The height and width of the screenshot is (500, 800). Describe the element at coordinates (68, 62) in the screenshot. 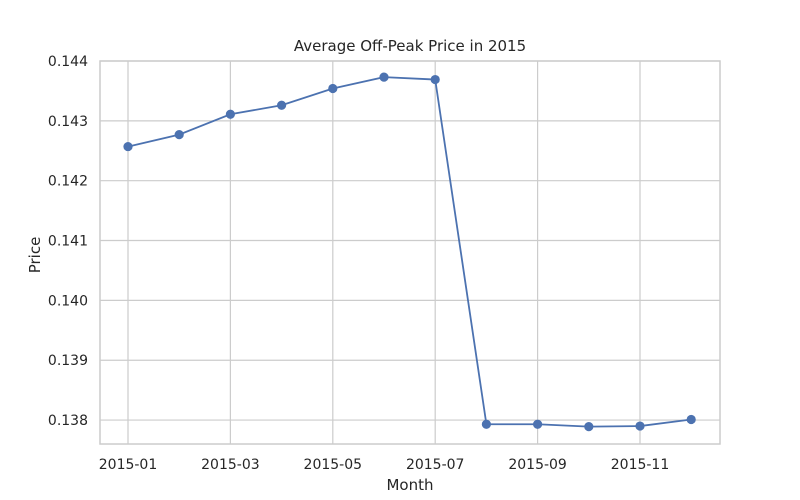

I see `y-tick-label: 0.144` at that location.